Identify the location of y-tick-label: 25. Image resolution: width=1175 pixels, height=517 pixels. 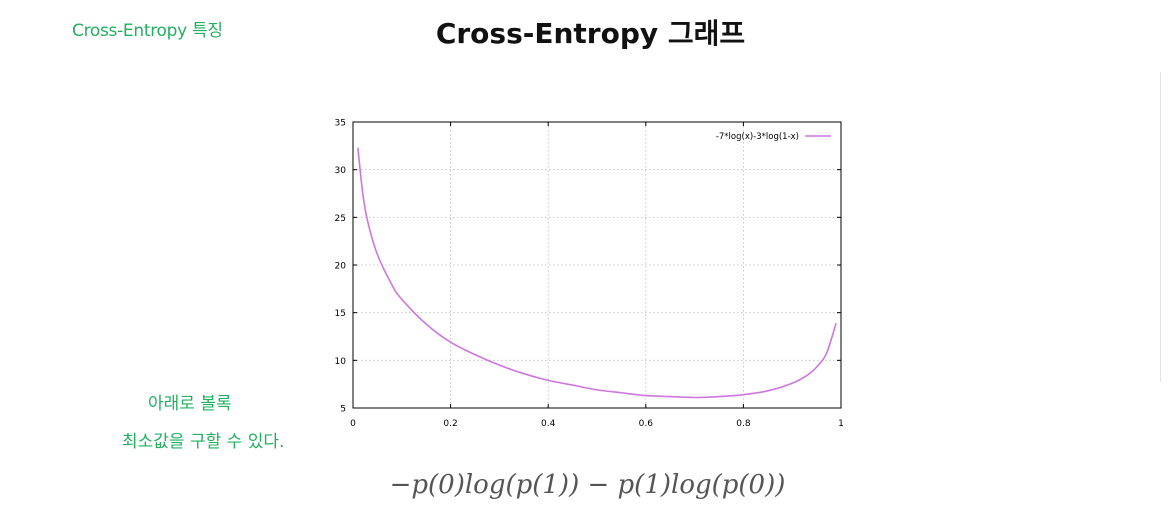
(340, 219).